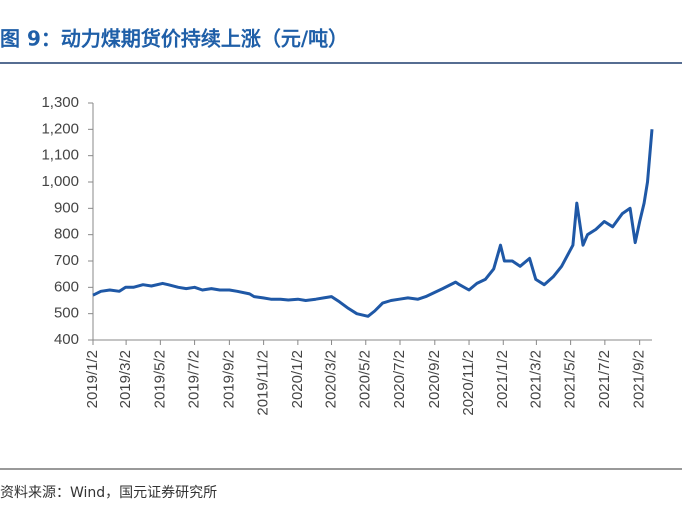 This screenshot has width=682, height=508. Describe the element at coordinates (66, 207) in the screenshot. I see `y-tick-label: 900` at that location.